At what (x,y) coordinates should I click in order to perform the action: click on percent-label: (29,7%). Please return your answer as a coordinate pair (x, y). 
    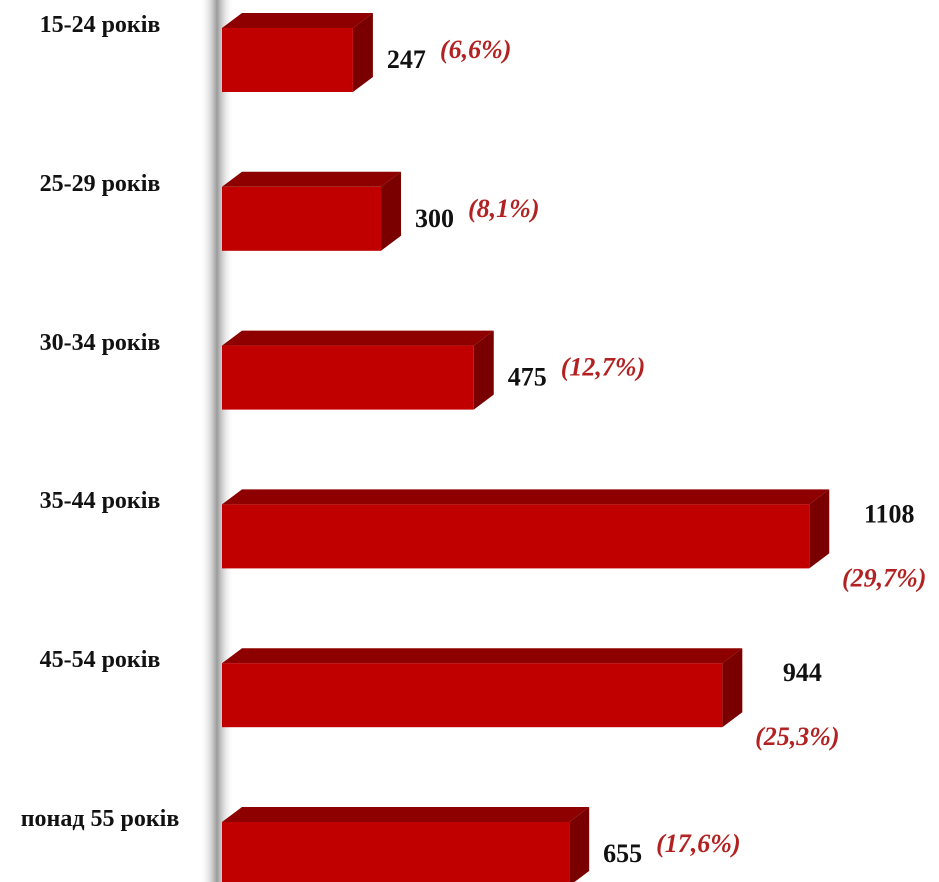
    Looking at the image, I should click on (884, 577).